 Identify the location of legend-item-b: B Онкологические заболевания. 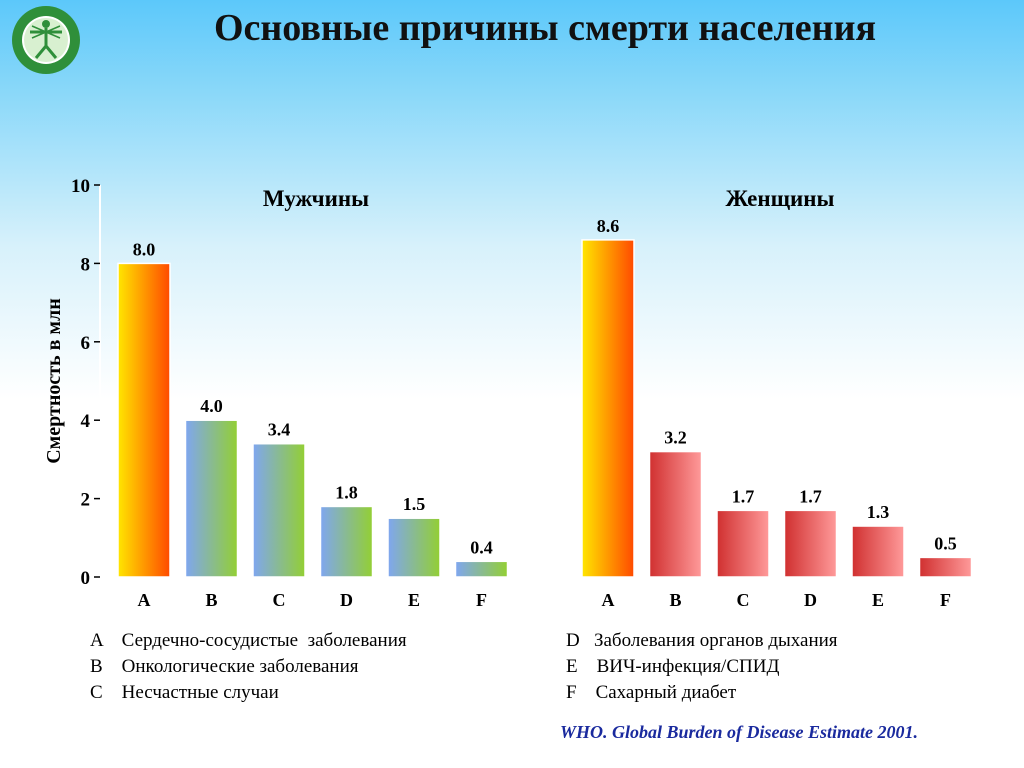
(224, 666).